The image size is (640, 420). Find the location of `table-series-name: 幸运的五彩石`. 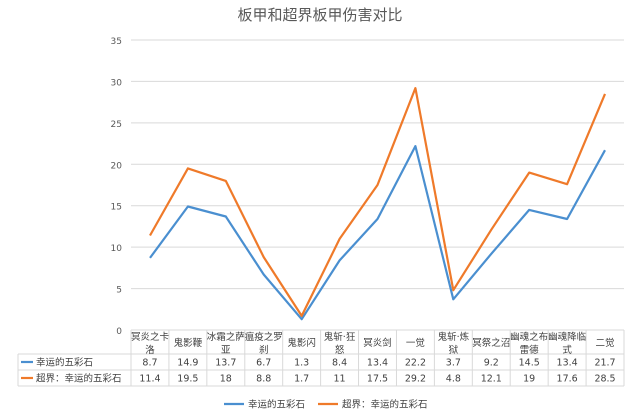

table-series-name: 幸运的五彩石 is located at coordinates (64, 363).